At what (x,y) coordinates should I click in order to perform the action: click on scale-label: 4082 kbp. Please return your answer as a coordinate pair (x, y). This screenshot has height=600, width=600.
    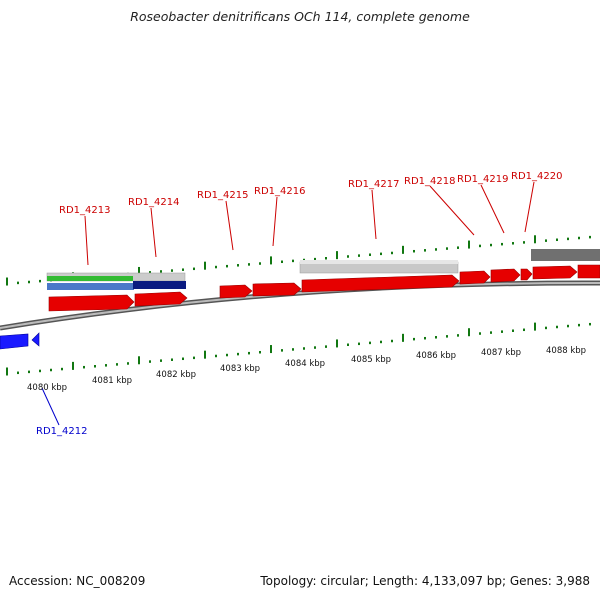
    Looking at the image, I should click on (176, 375).